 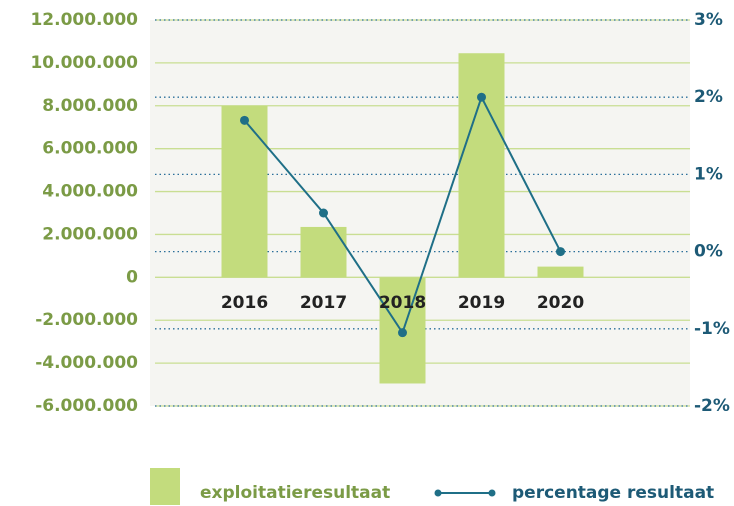 What do you see at coordinates (165, 486) in the screenshot?
I see `legend-swatch` at bounding box center [165, 486].